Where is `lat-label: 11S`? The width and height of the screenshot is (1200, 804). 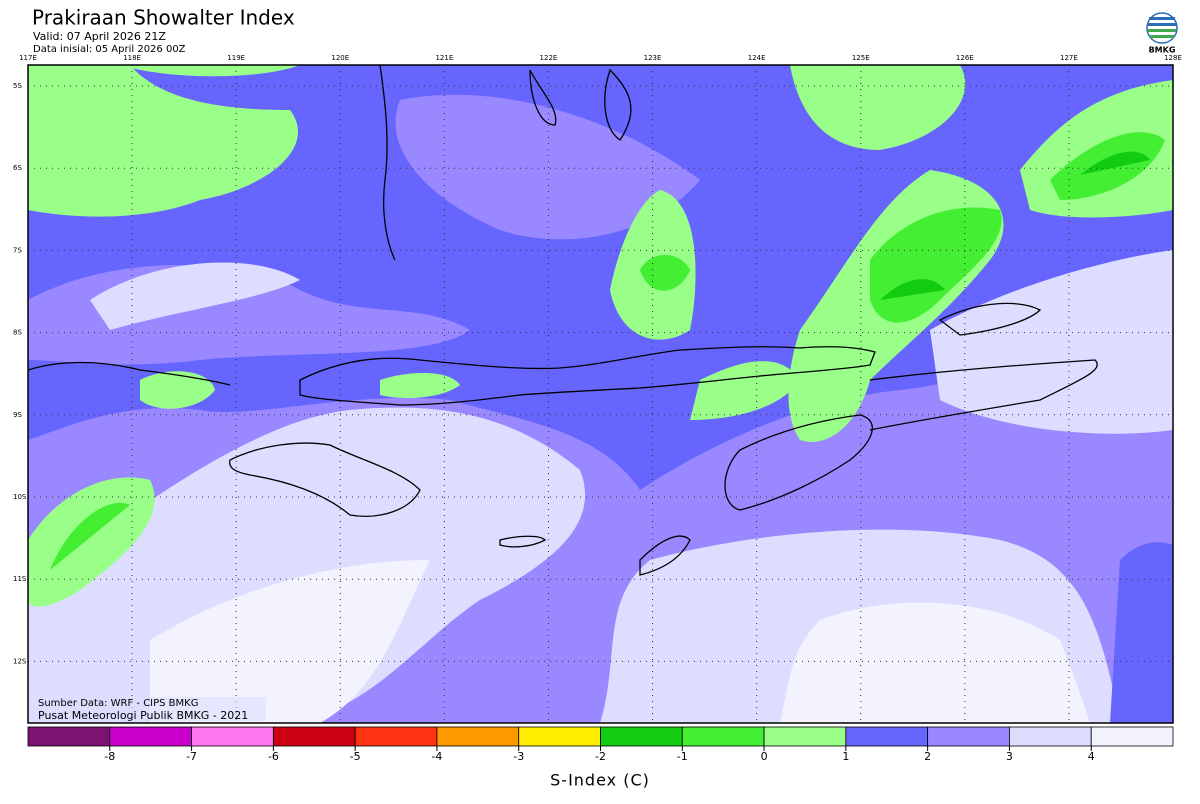
lat-label: 11S is located at coordinates (20, 579).